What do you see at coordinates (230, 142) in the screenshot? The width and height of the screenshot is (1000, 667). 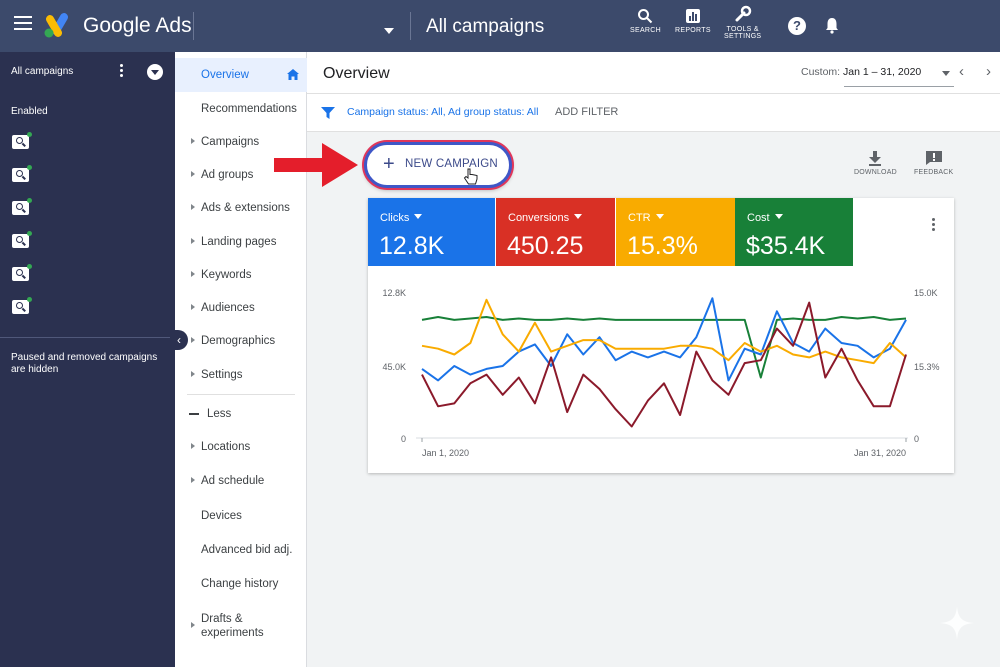 I see `nav-item-label: Campaigns` at bounding box center [230, 142].